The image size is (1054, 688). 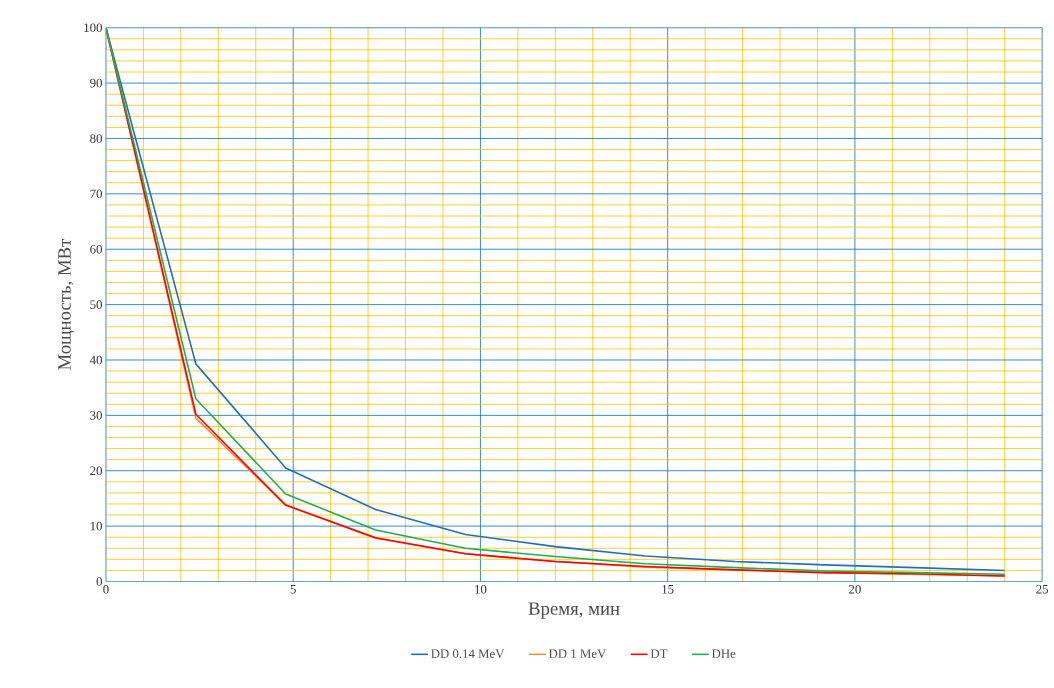 What do you see at coordinates (668, 589) in the screenshot?
I see `x-tick-label: 15` at bounding box center [668, 589].